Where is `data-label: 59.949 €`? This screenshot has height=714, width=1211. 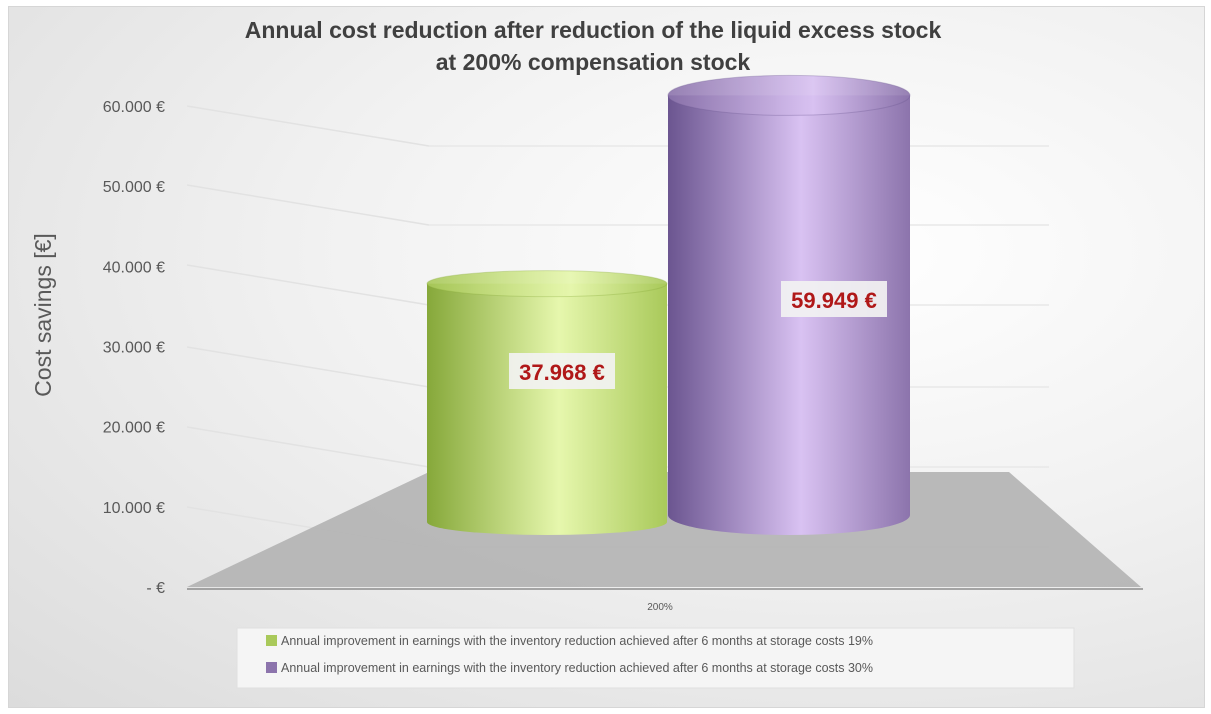 data-label: 59.949 € is located at coordinates (834, 299).